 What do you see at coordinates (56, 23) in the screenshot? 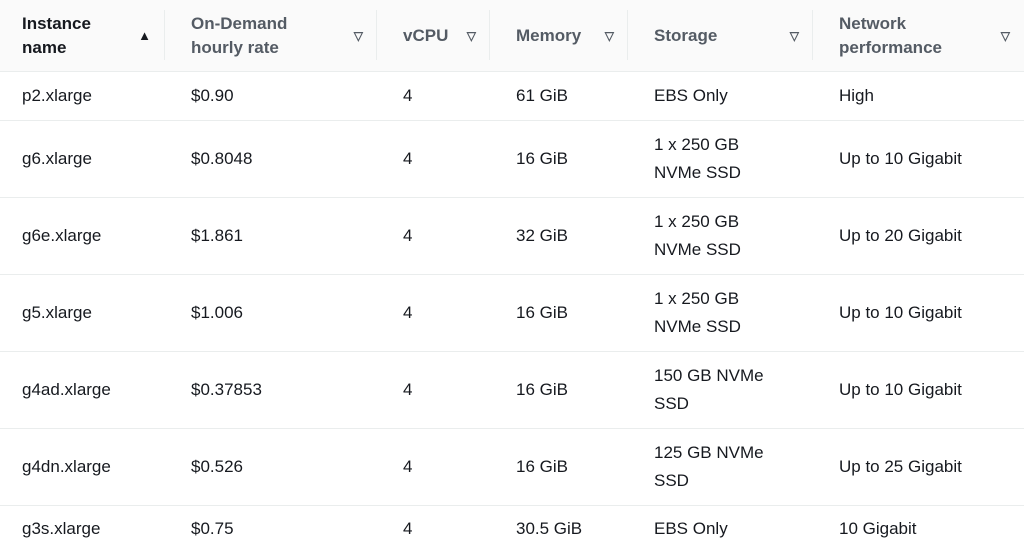
I see `header-label-line: Instance` at bounding box center [56, 23].